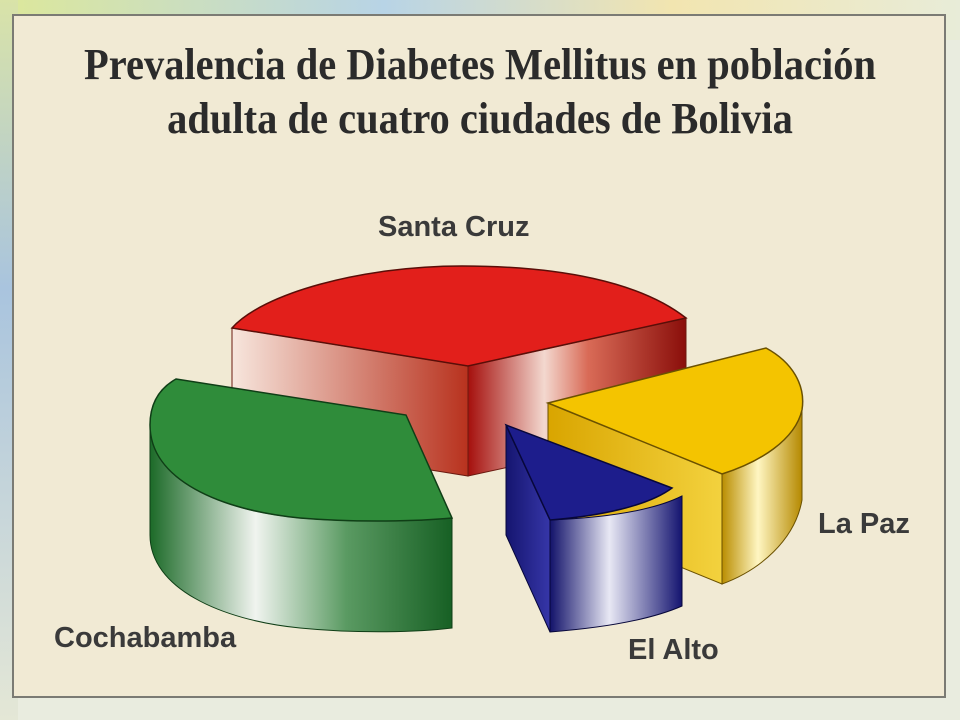 Image resolution: width=960 pixels, height=720 pixels. What do you see at coordinates (301, 450) in the screenshot?
I see `slice-cochabamba-top` at bounding box center [301, 450].